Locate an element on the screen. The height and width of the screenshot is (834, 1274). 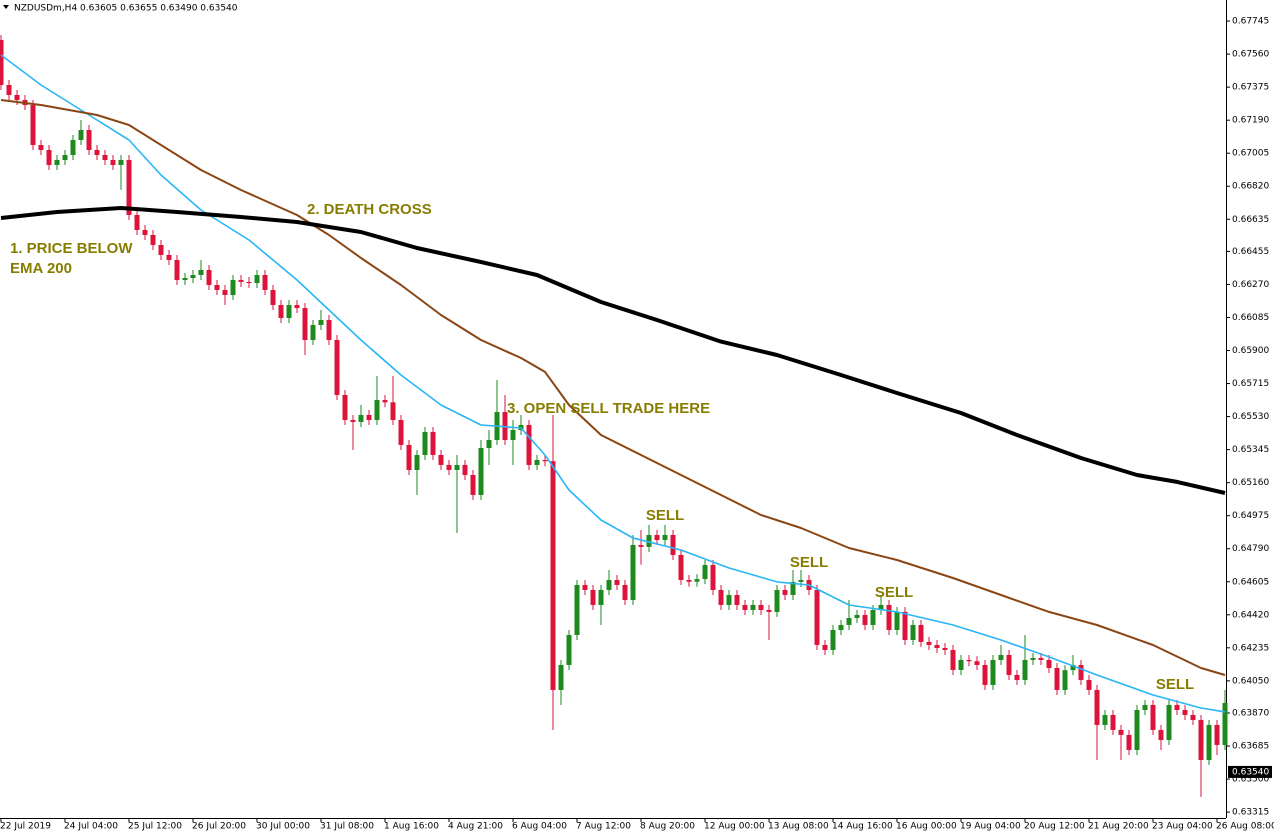
x-tick-label: 13 Aug 08:00 is located at coordinates (798, 827).